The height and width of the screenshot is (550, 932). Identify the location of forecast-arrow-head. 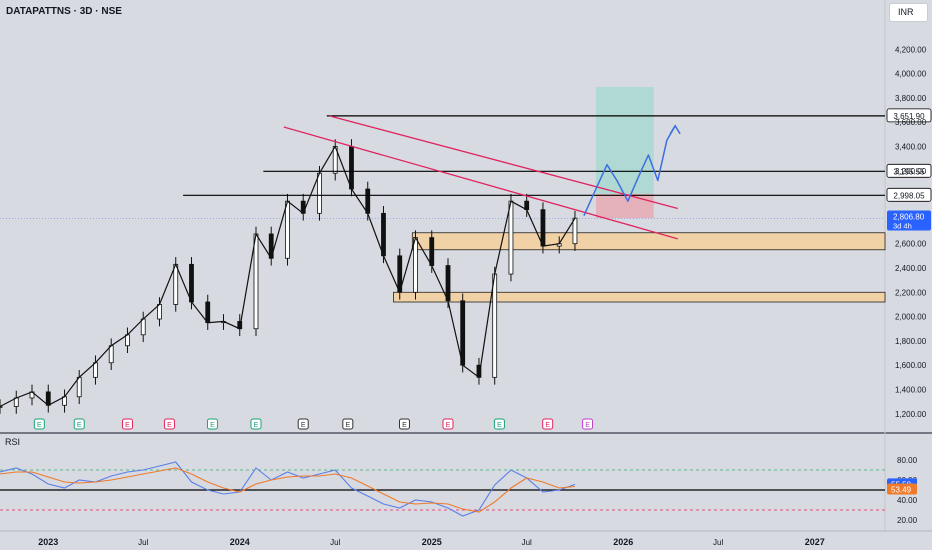
(675, 129).